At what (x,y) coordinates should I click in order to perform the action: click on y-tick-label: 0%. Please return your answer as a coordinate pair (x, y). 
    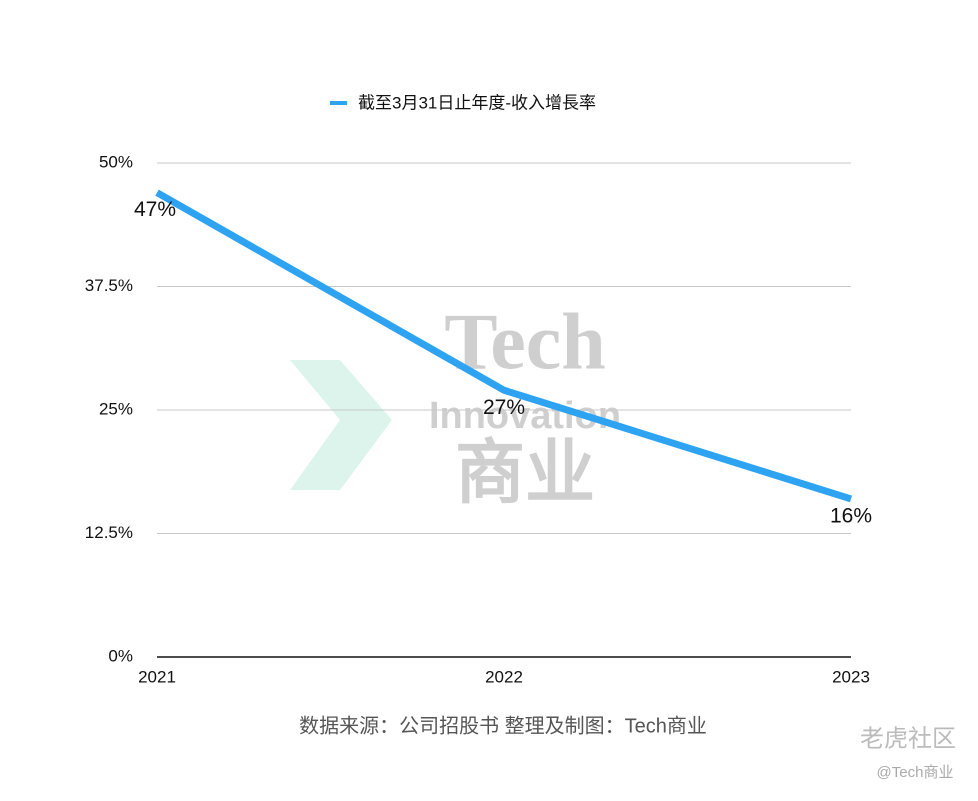
    Looking at the image, I should click on (120, 655).